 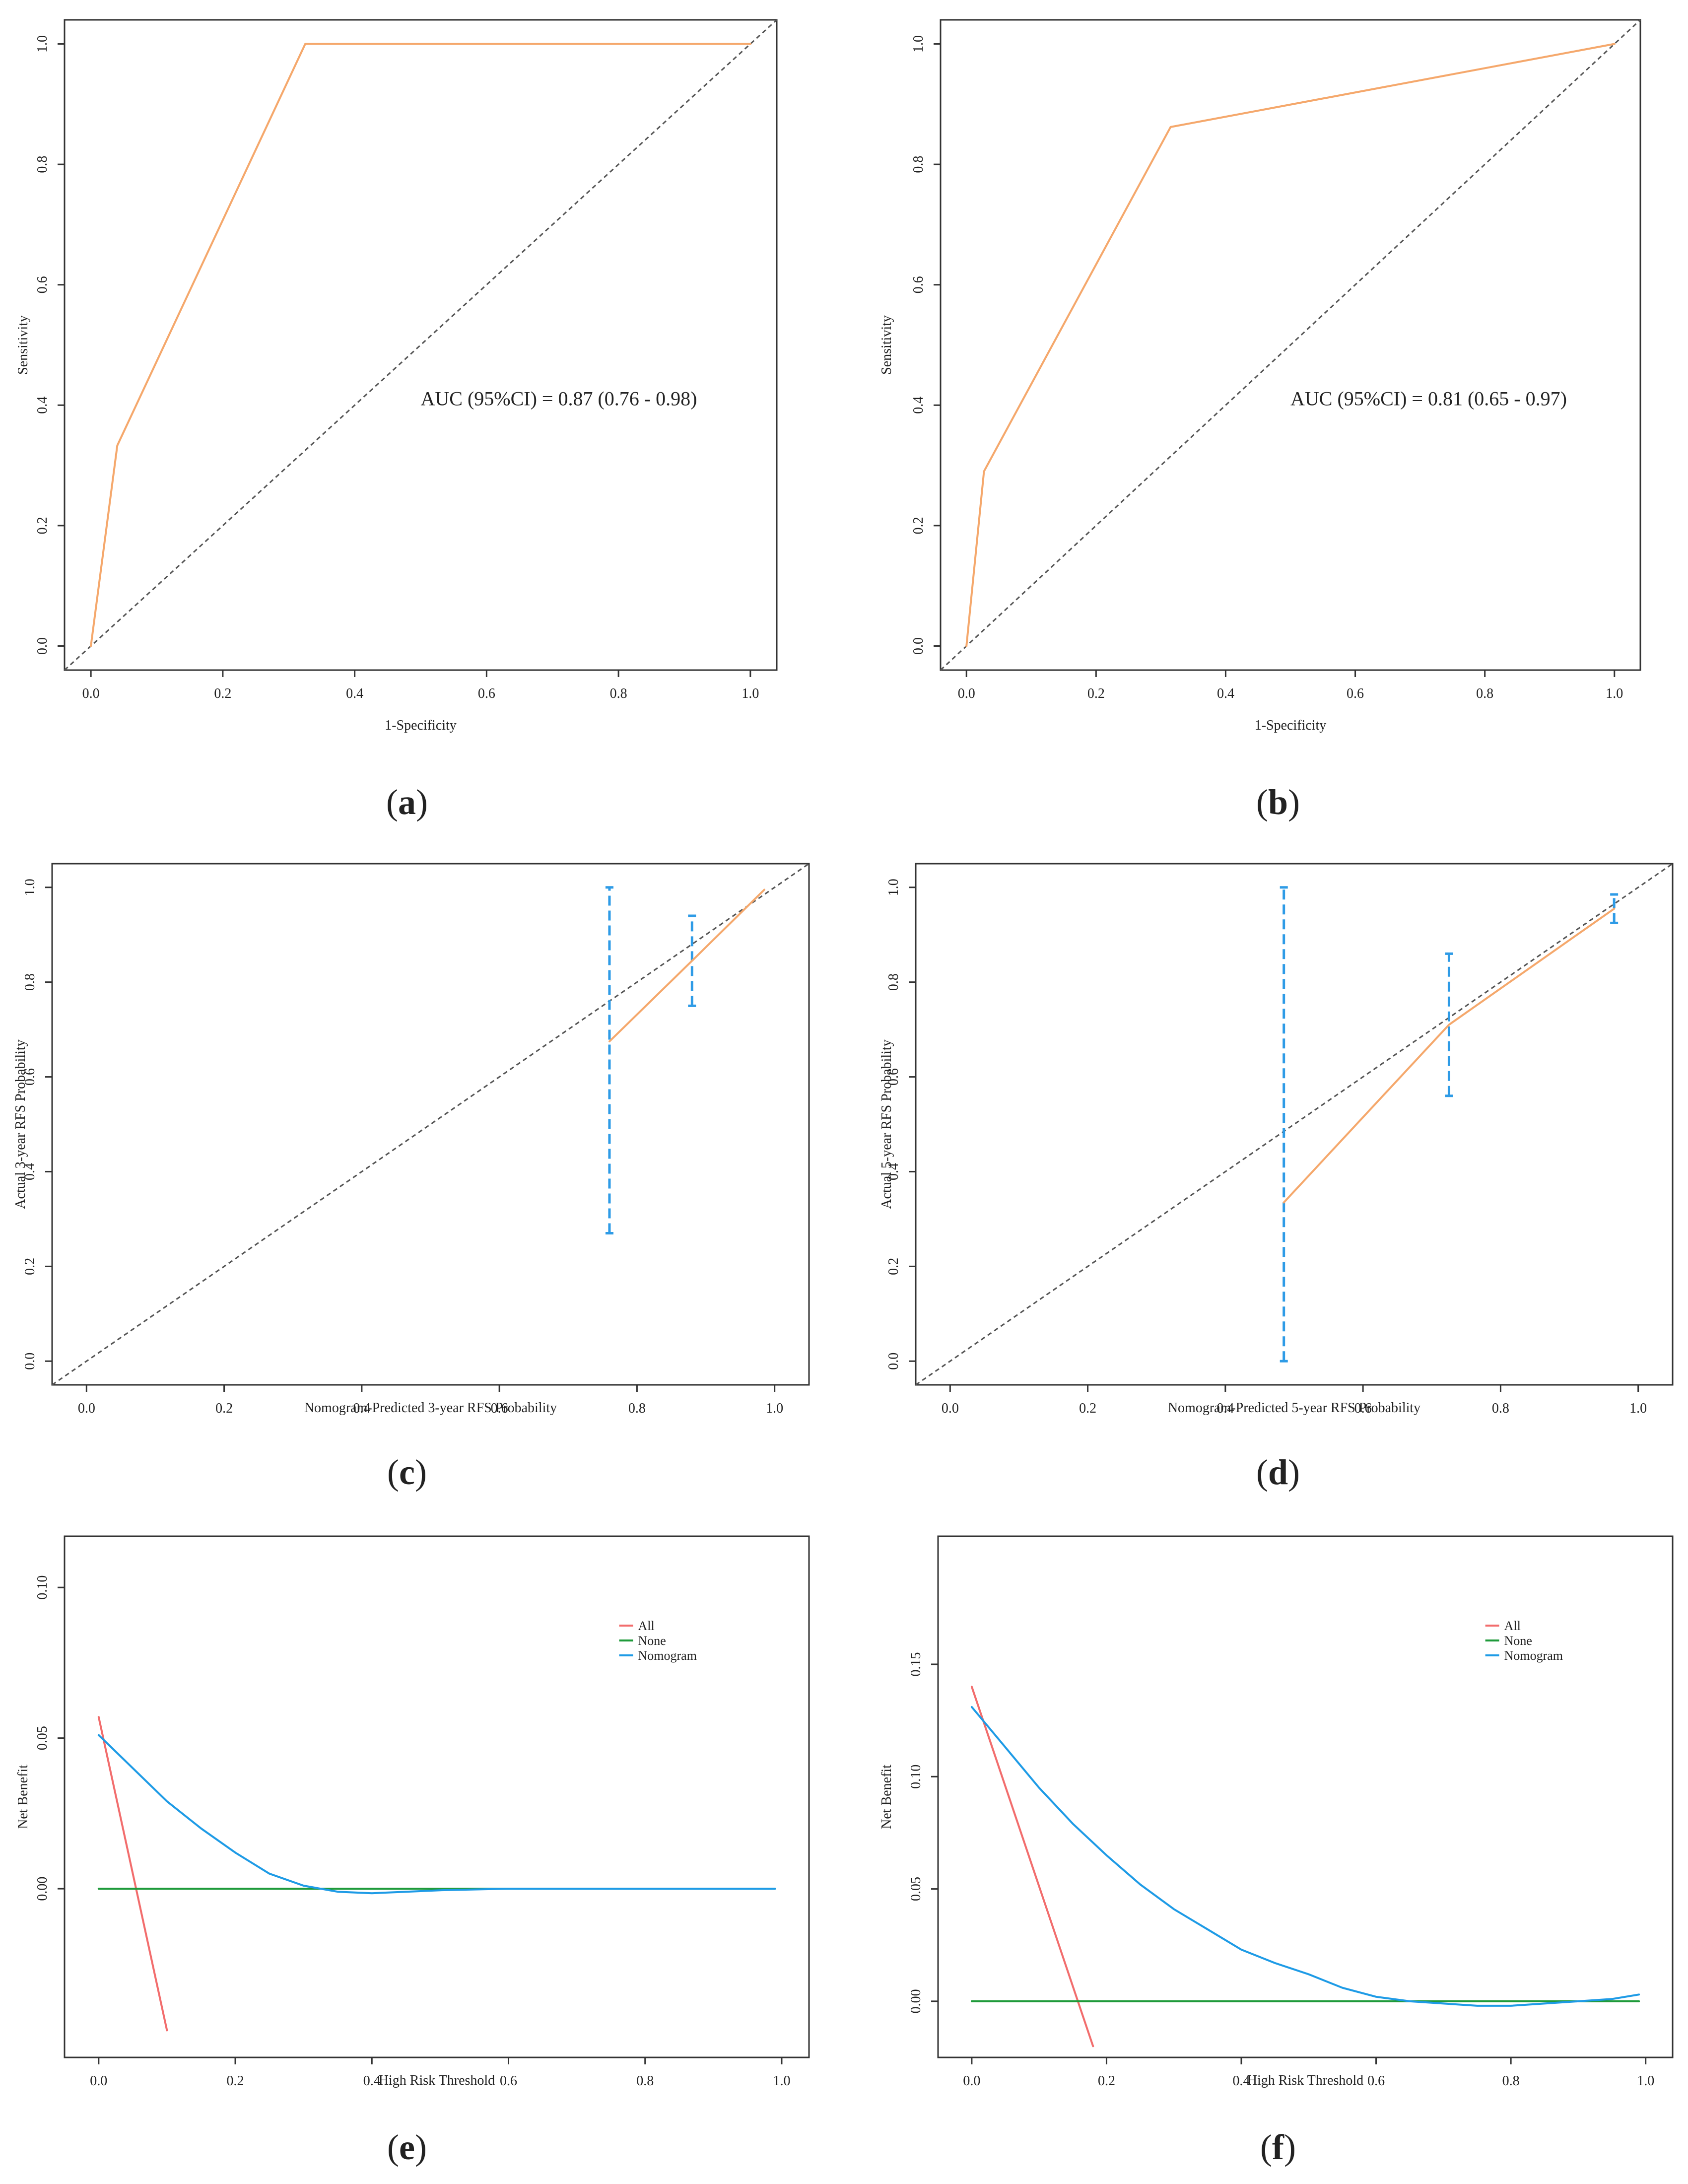 I want to click on auc-annotation: AUC (95%CI) = 0.87 (0.76 - 0.98), so click(x=559, y=398).